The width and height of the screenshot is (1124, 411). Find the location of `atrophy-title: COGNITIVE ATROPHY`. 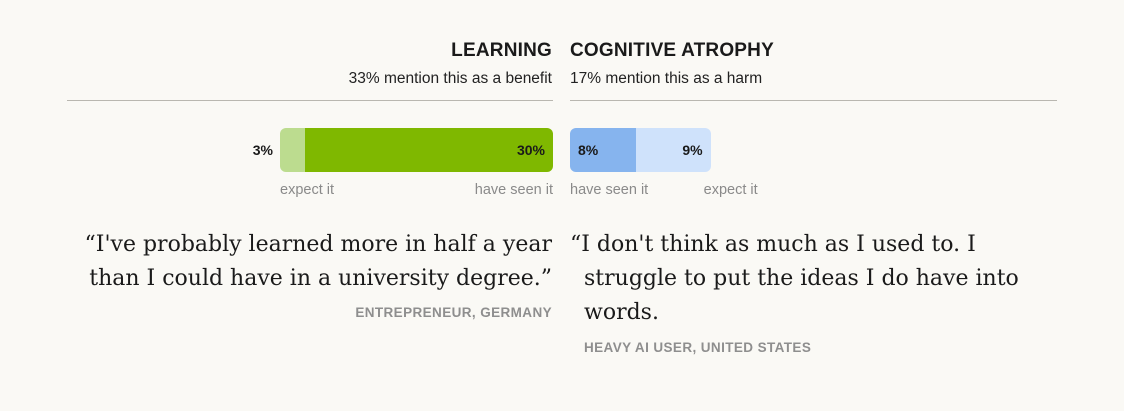

atrophy-title: COGNITIVE ATROPHY is located at coordinates (672, 50).